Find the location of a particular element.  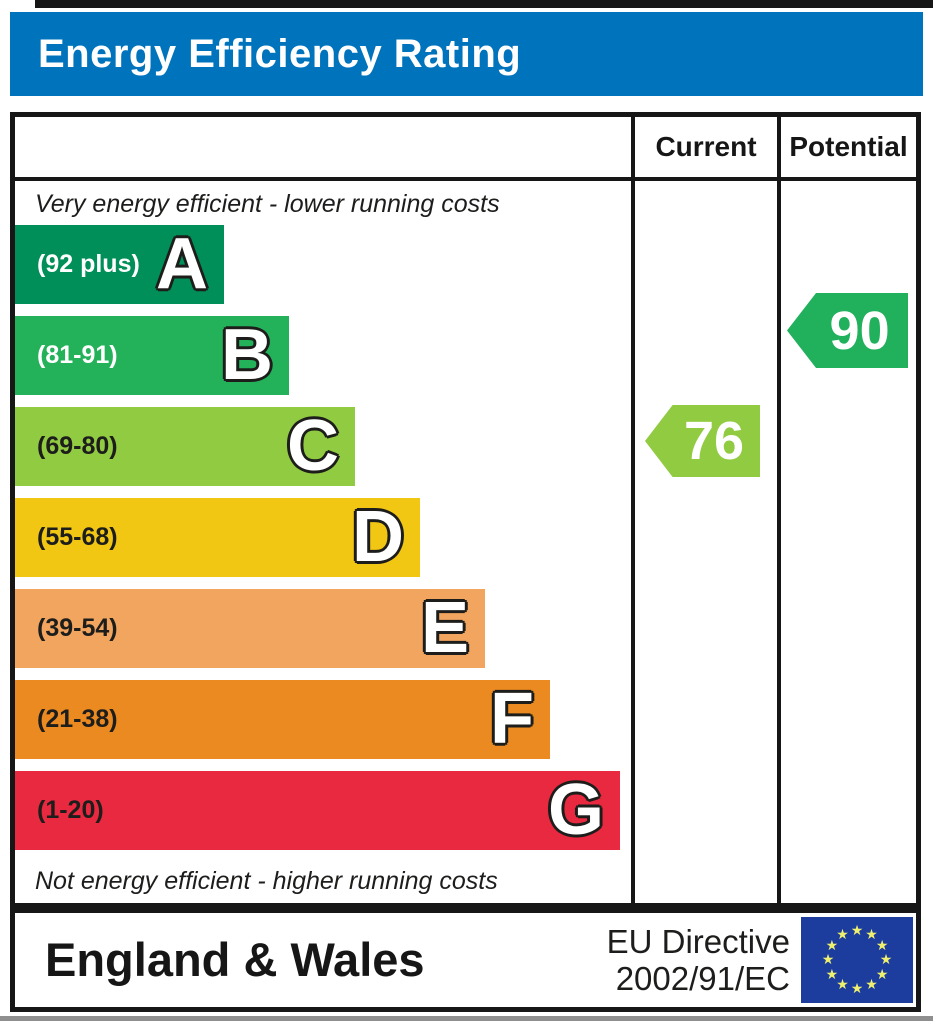

column-header-current: Current is located at coordinates (706, 146).